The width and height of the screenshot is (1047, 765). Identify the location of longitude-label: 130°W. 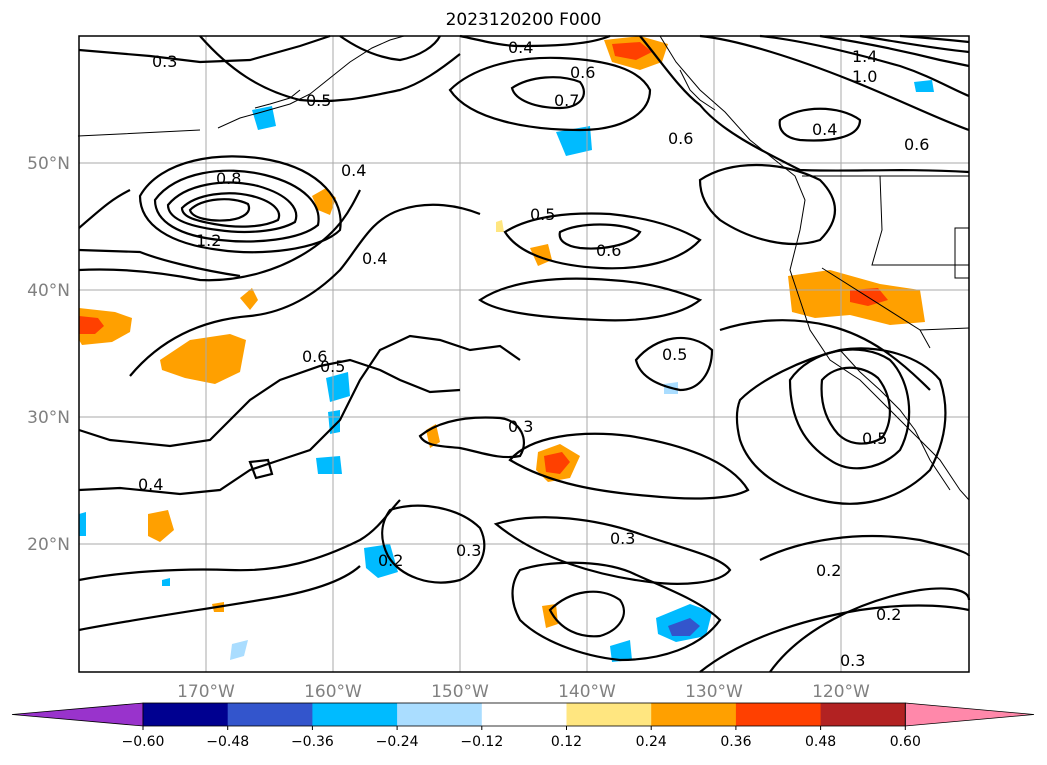
(714, 692).